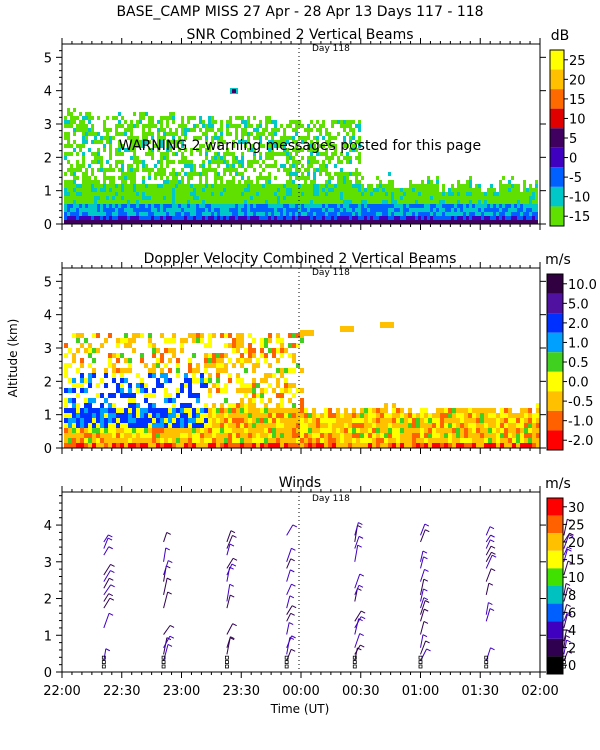 The image size is (600, 750). What do you see at coordinates (48, 416) in the screenshot?
I see `y-tick-label: 1` at bounding box center [48, 416].